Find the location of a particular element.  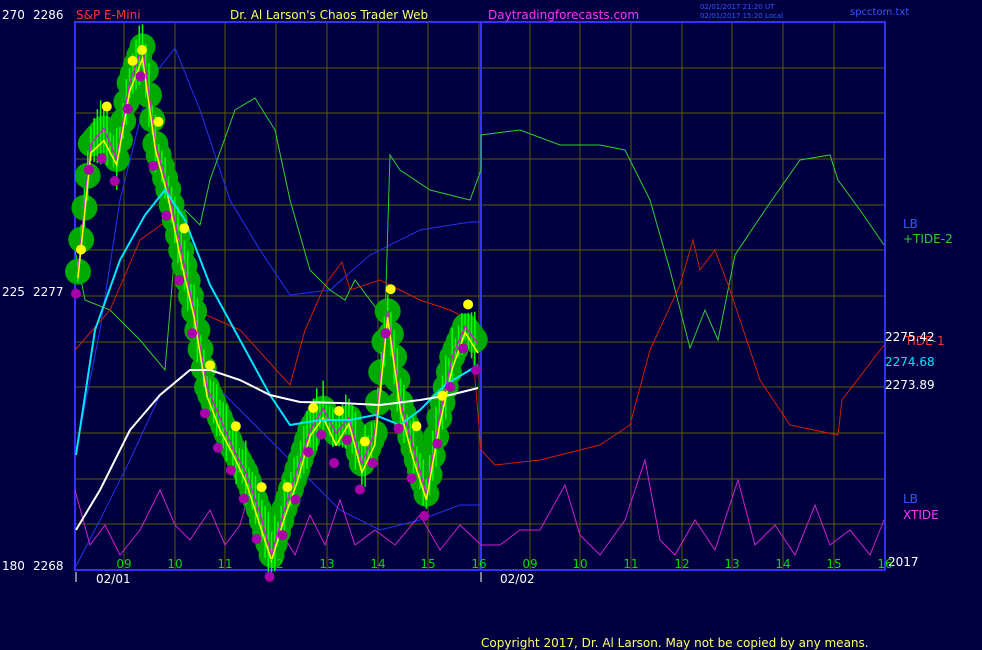

timestamp-local: 02/01/2017 15:20 Local is located at coordinates (741, 16).